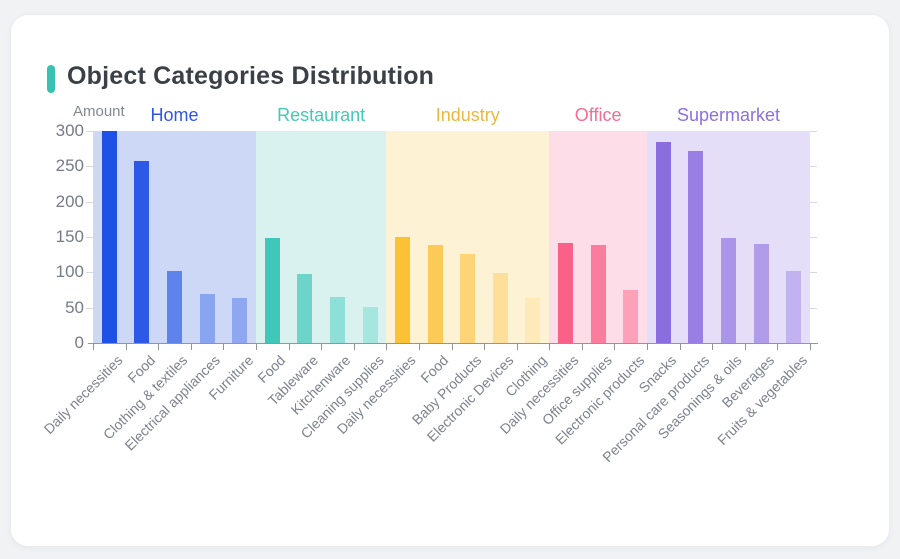 The image size is (900, 559). Describe the element at coordinates (99, 111) in the screenshot. I see `y-axis-name: Amount` at that location.